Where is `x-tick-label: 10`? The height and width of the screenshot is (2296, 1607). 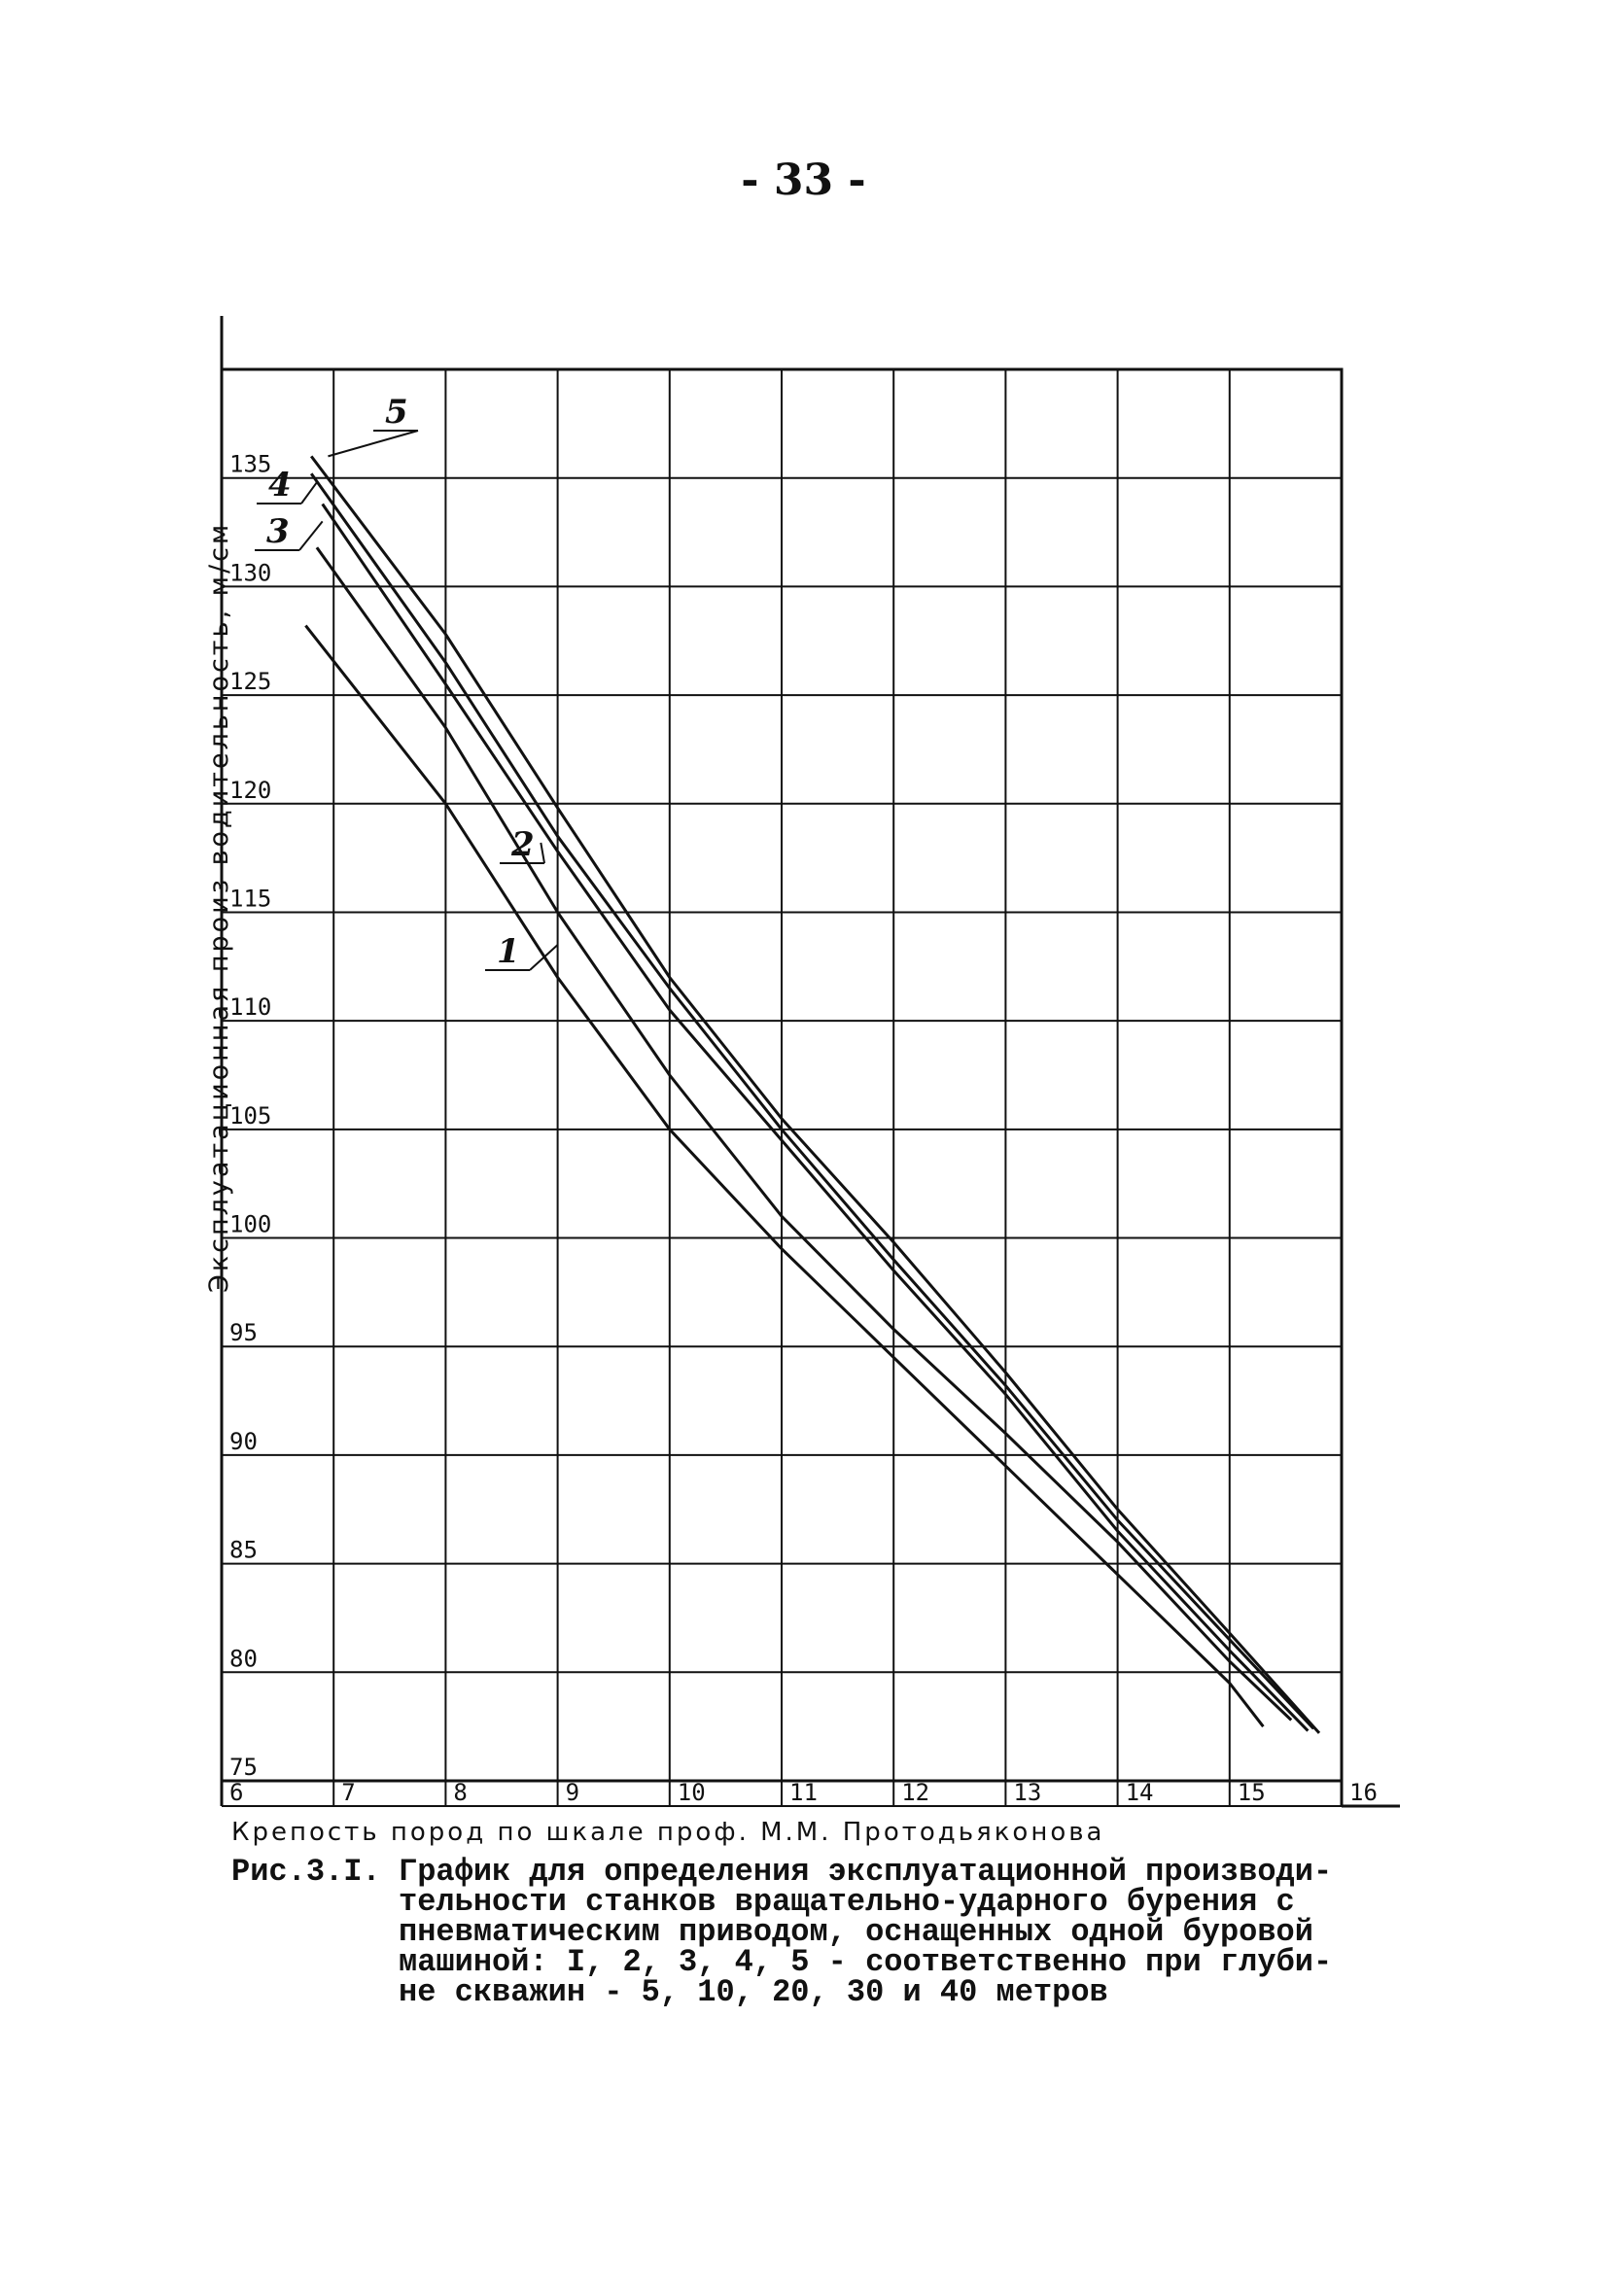
x-tick-label: 10 is located at coordinates (692, 1792).